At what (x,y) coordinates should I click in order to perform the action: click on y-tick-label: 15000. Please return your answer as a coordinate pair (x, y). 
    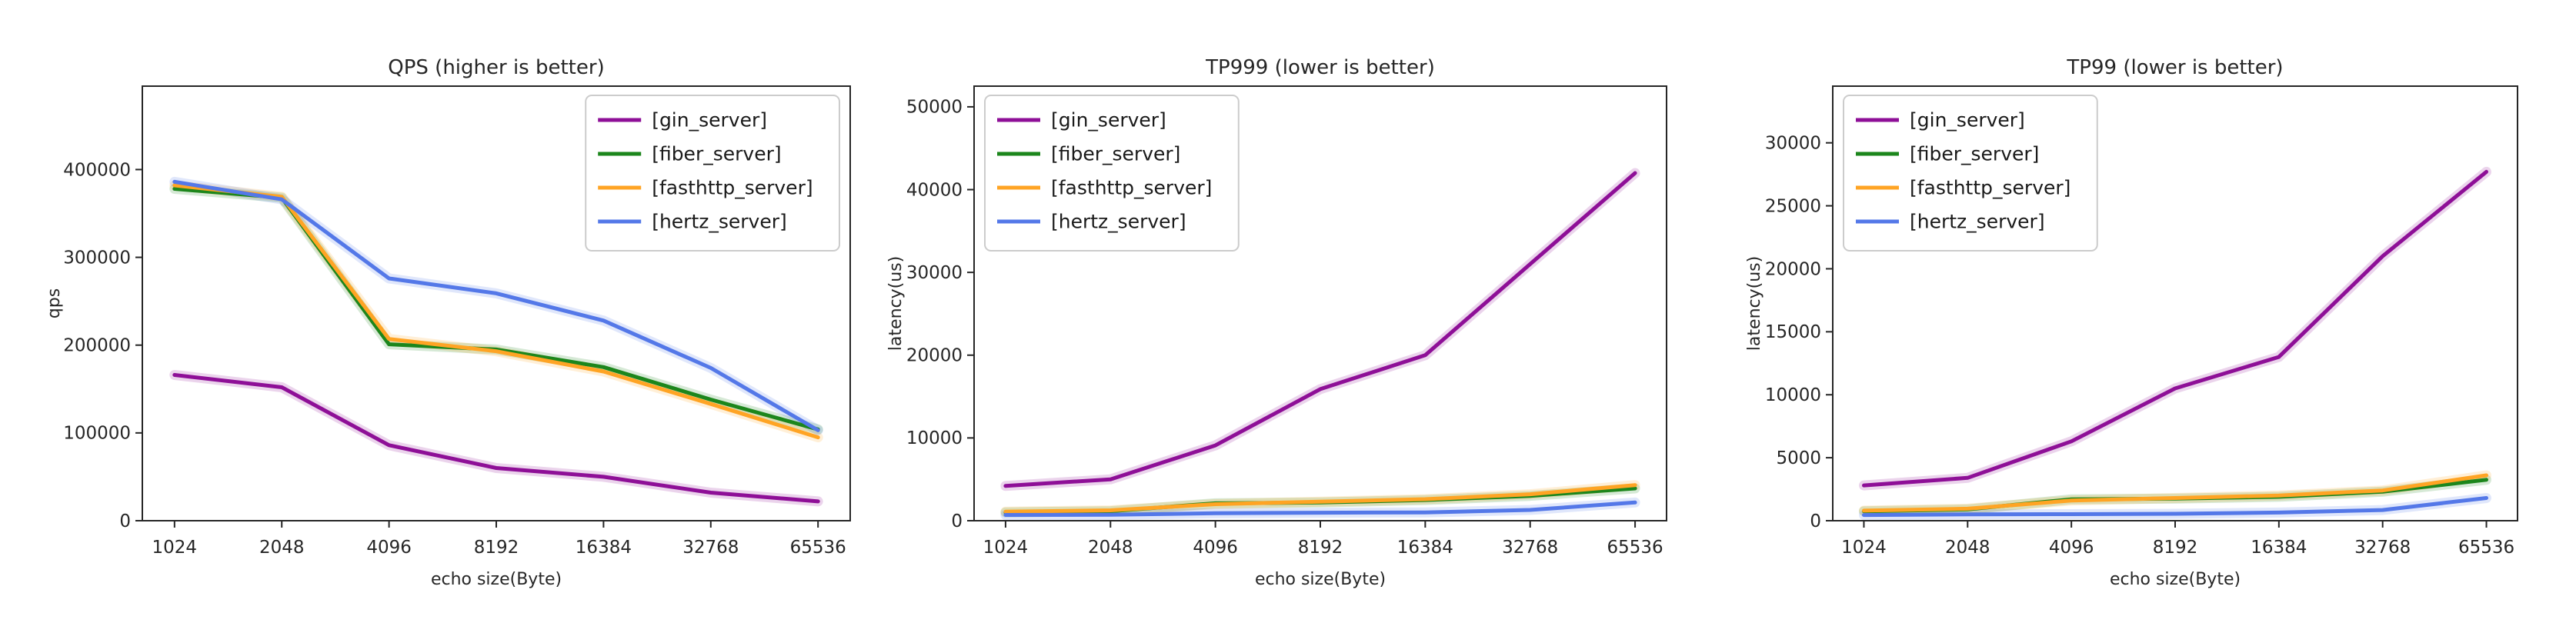
    Looking at the image, I should click on (1793, 332).